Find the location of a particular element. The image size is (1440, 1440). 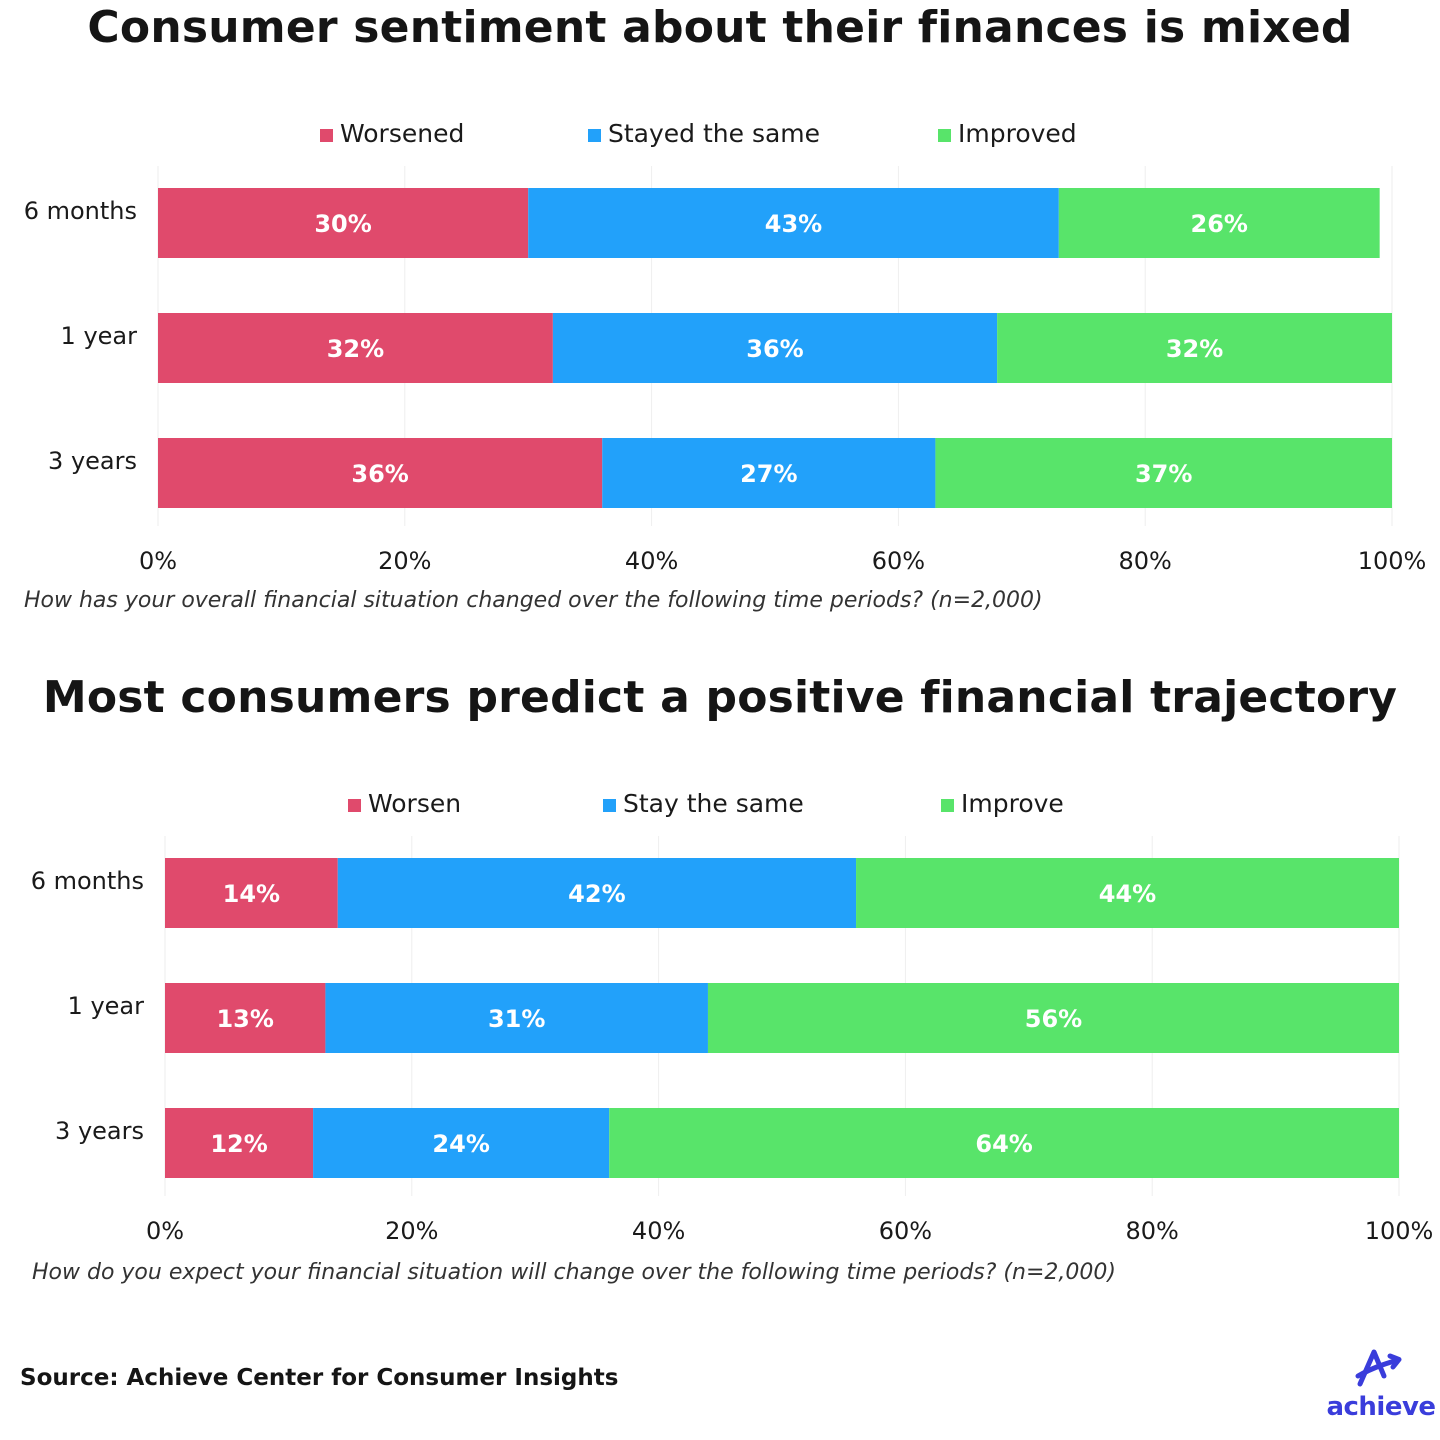

legend-label: Stayed the same is located at coordinates (714, 133).